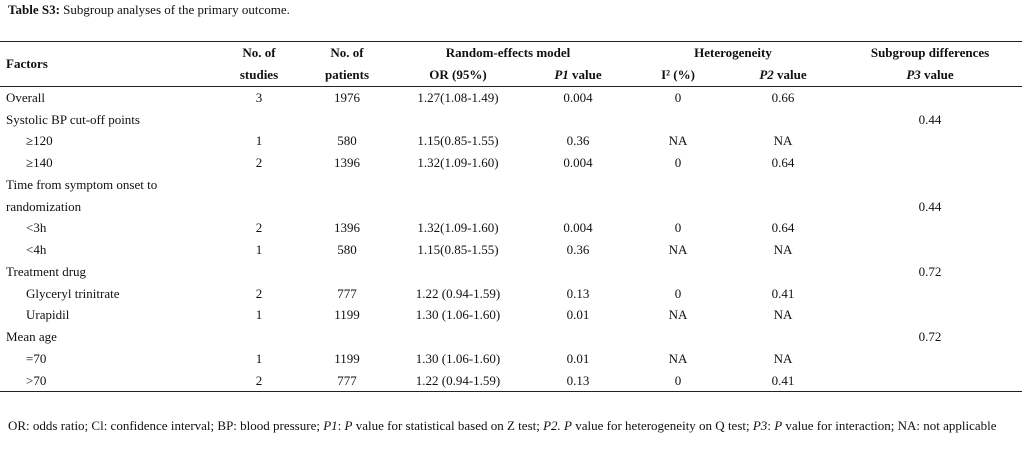 This screenshot has width=1026, height=460. Describe the element at coordinates (27, 63) in the screenshot. I see `header-factors: Factors` at that location.